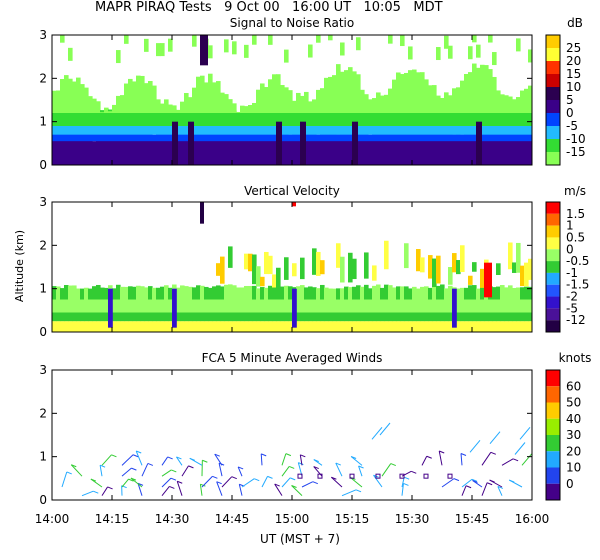 This screenshot has width=600, height=560. What do you see at coordinates (572, 273) in the screenshot?
I see `colorbar-label: -1` at bounding box center [572, 273].